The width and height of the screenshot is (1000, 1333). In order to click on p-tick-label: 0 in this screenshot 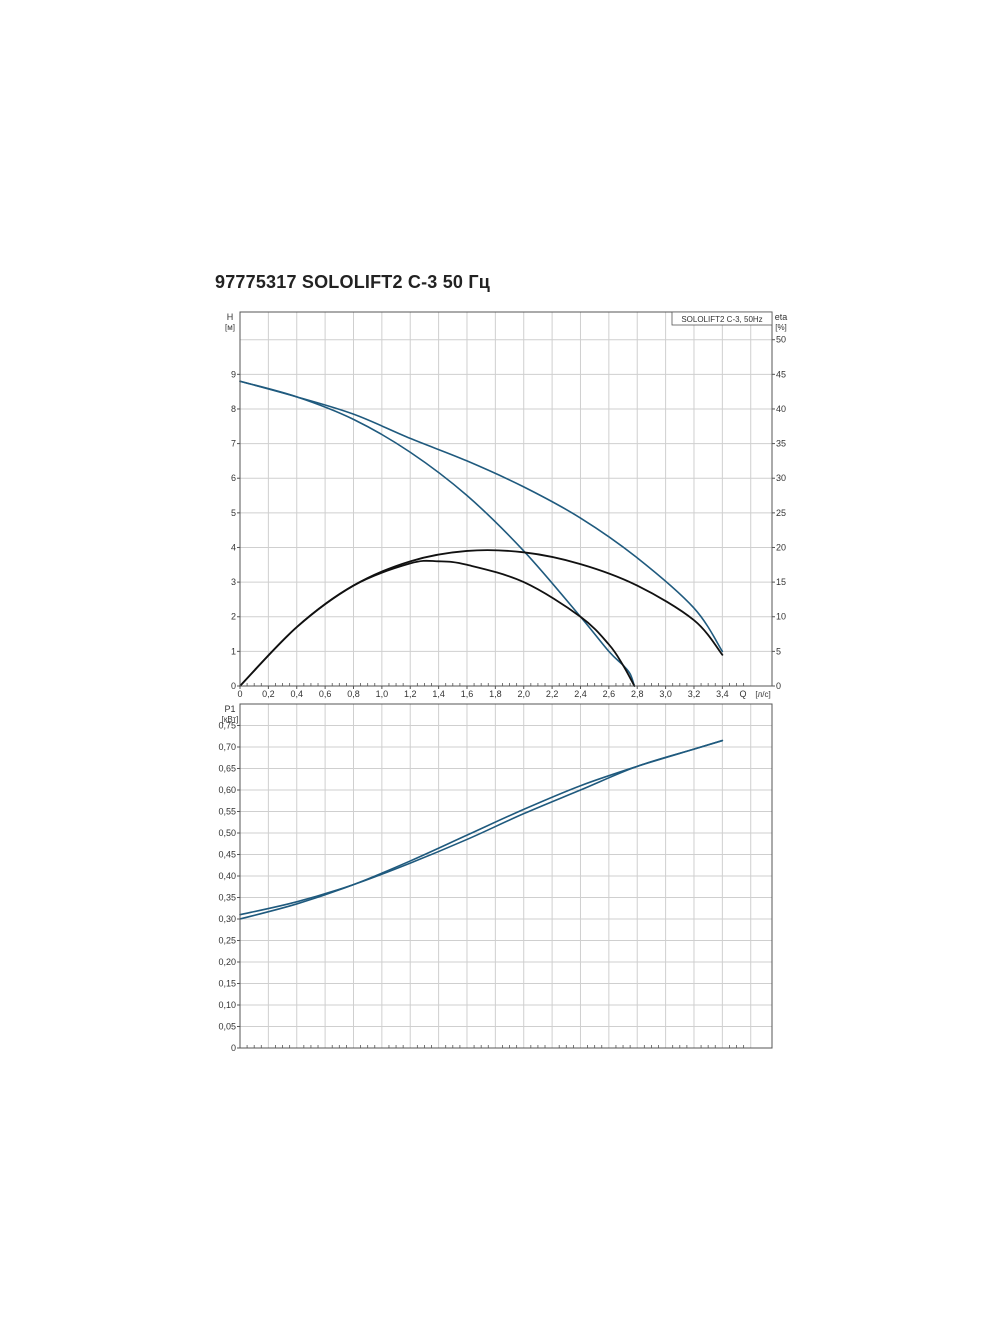, I will do `click(233, 1048)`.